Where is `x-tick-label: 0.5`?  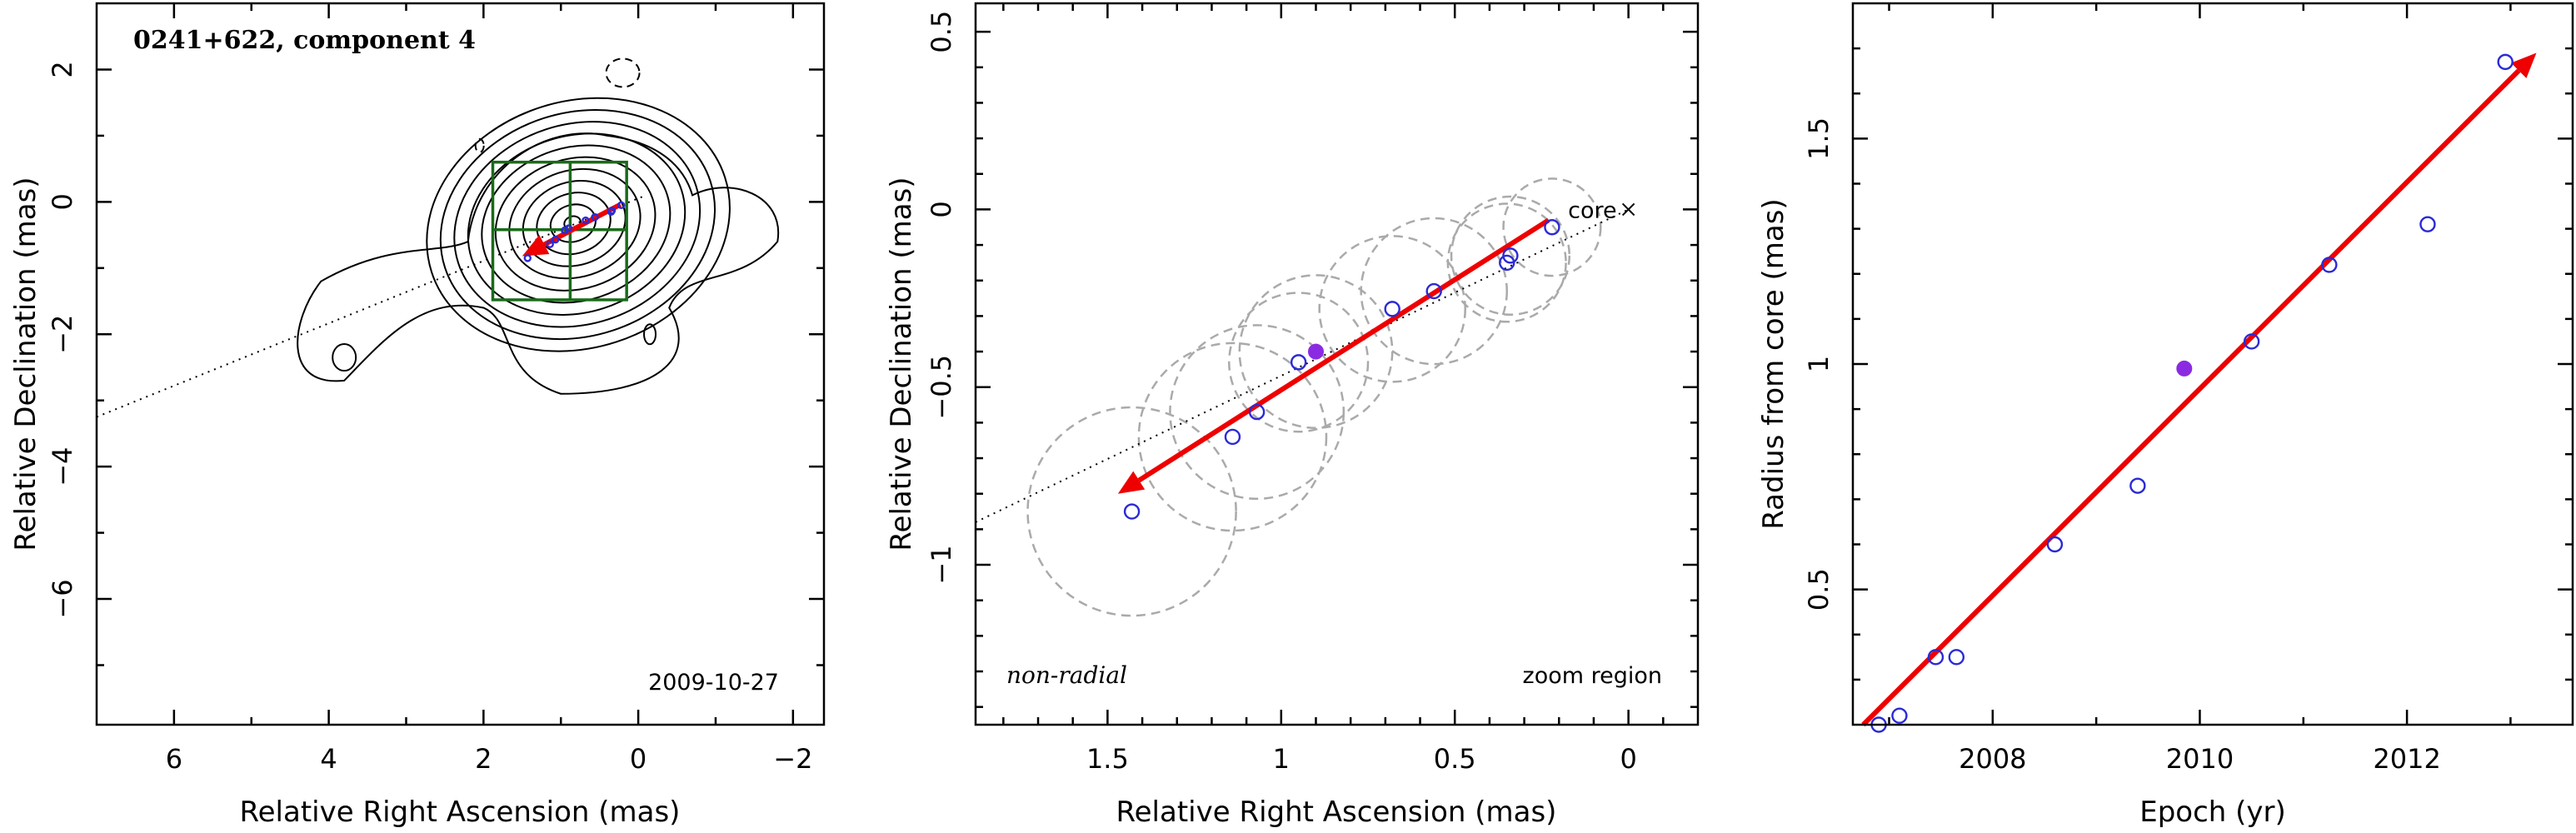 x-tick-label: 0.5 is located at coordinates (1455, 759).